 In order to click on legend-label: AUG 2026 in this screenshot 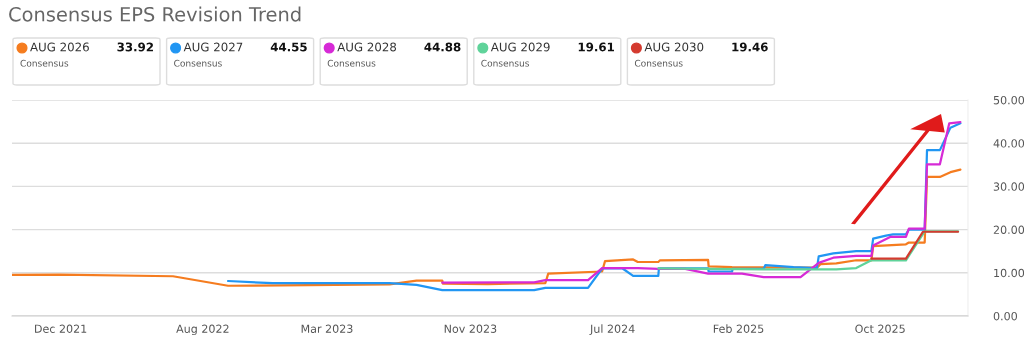, I will do `click(59, 47)`.